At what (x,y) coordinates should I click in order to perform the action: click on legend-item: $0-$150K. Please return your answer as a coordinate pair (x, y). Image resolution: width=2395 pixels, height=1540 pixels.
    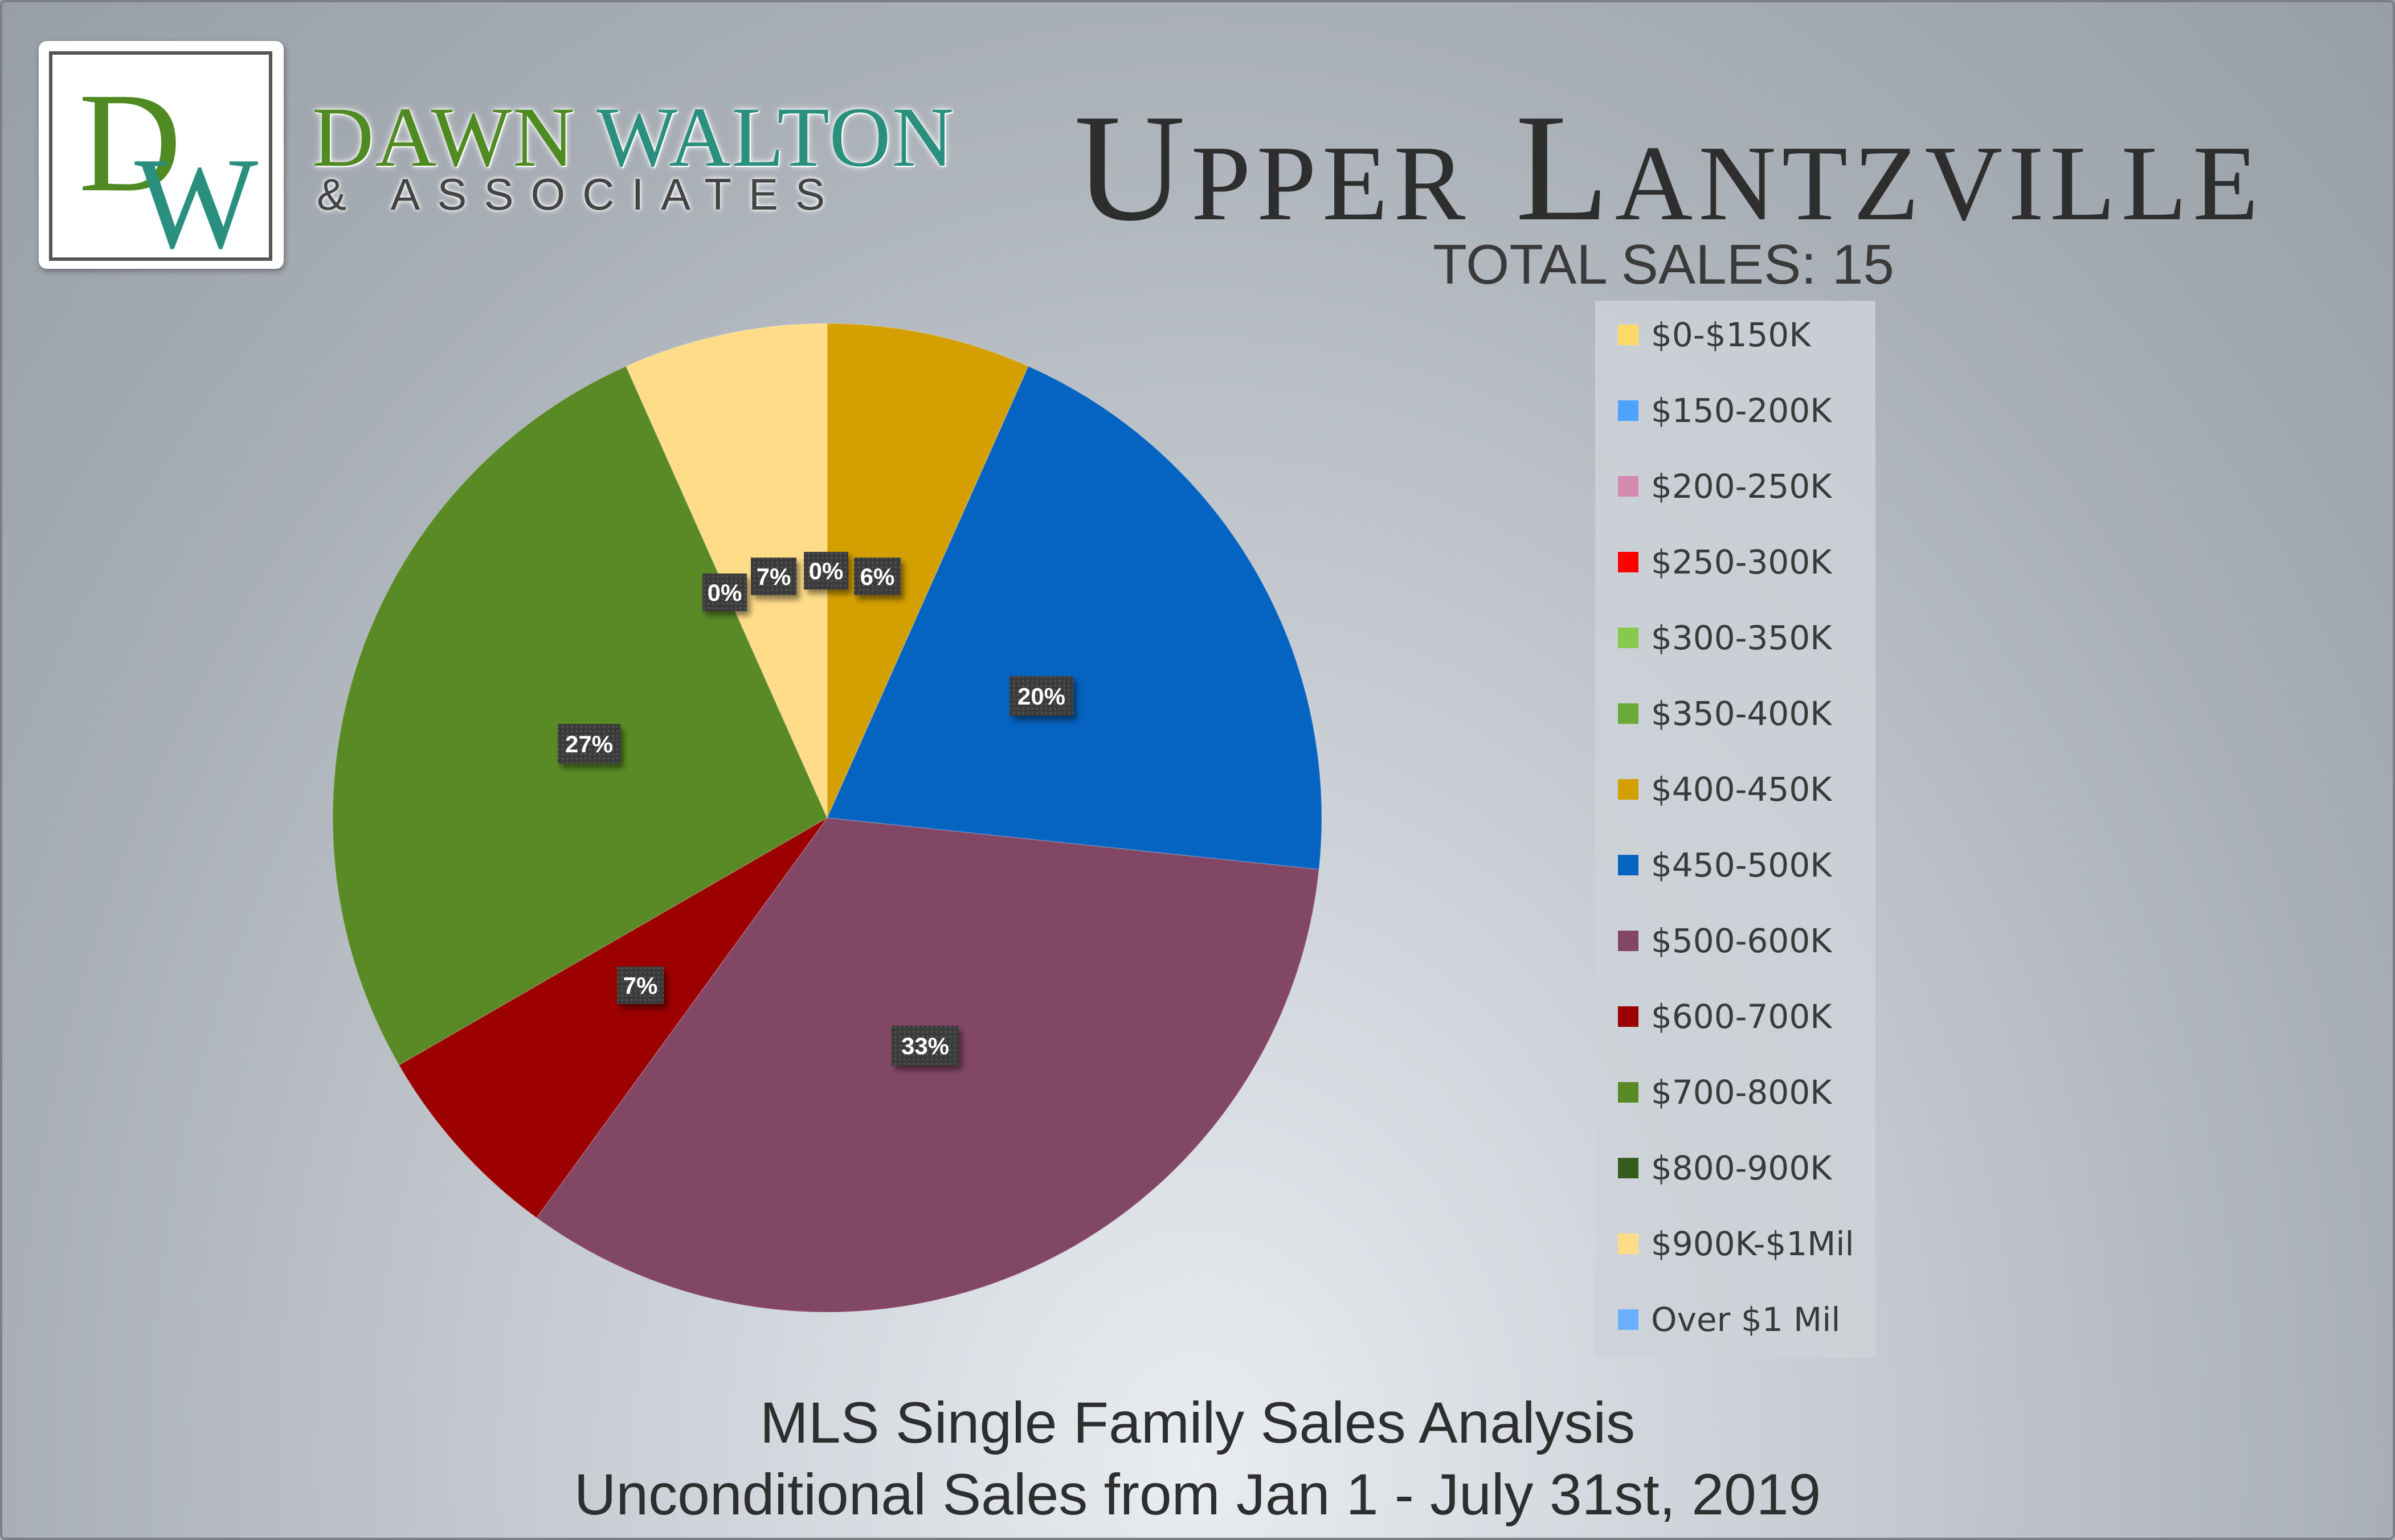
    Looking at the image, I should click on (1714, 335).